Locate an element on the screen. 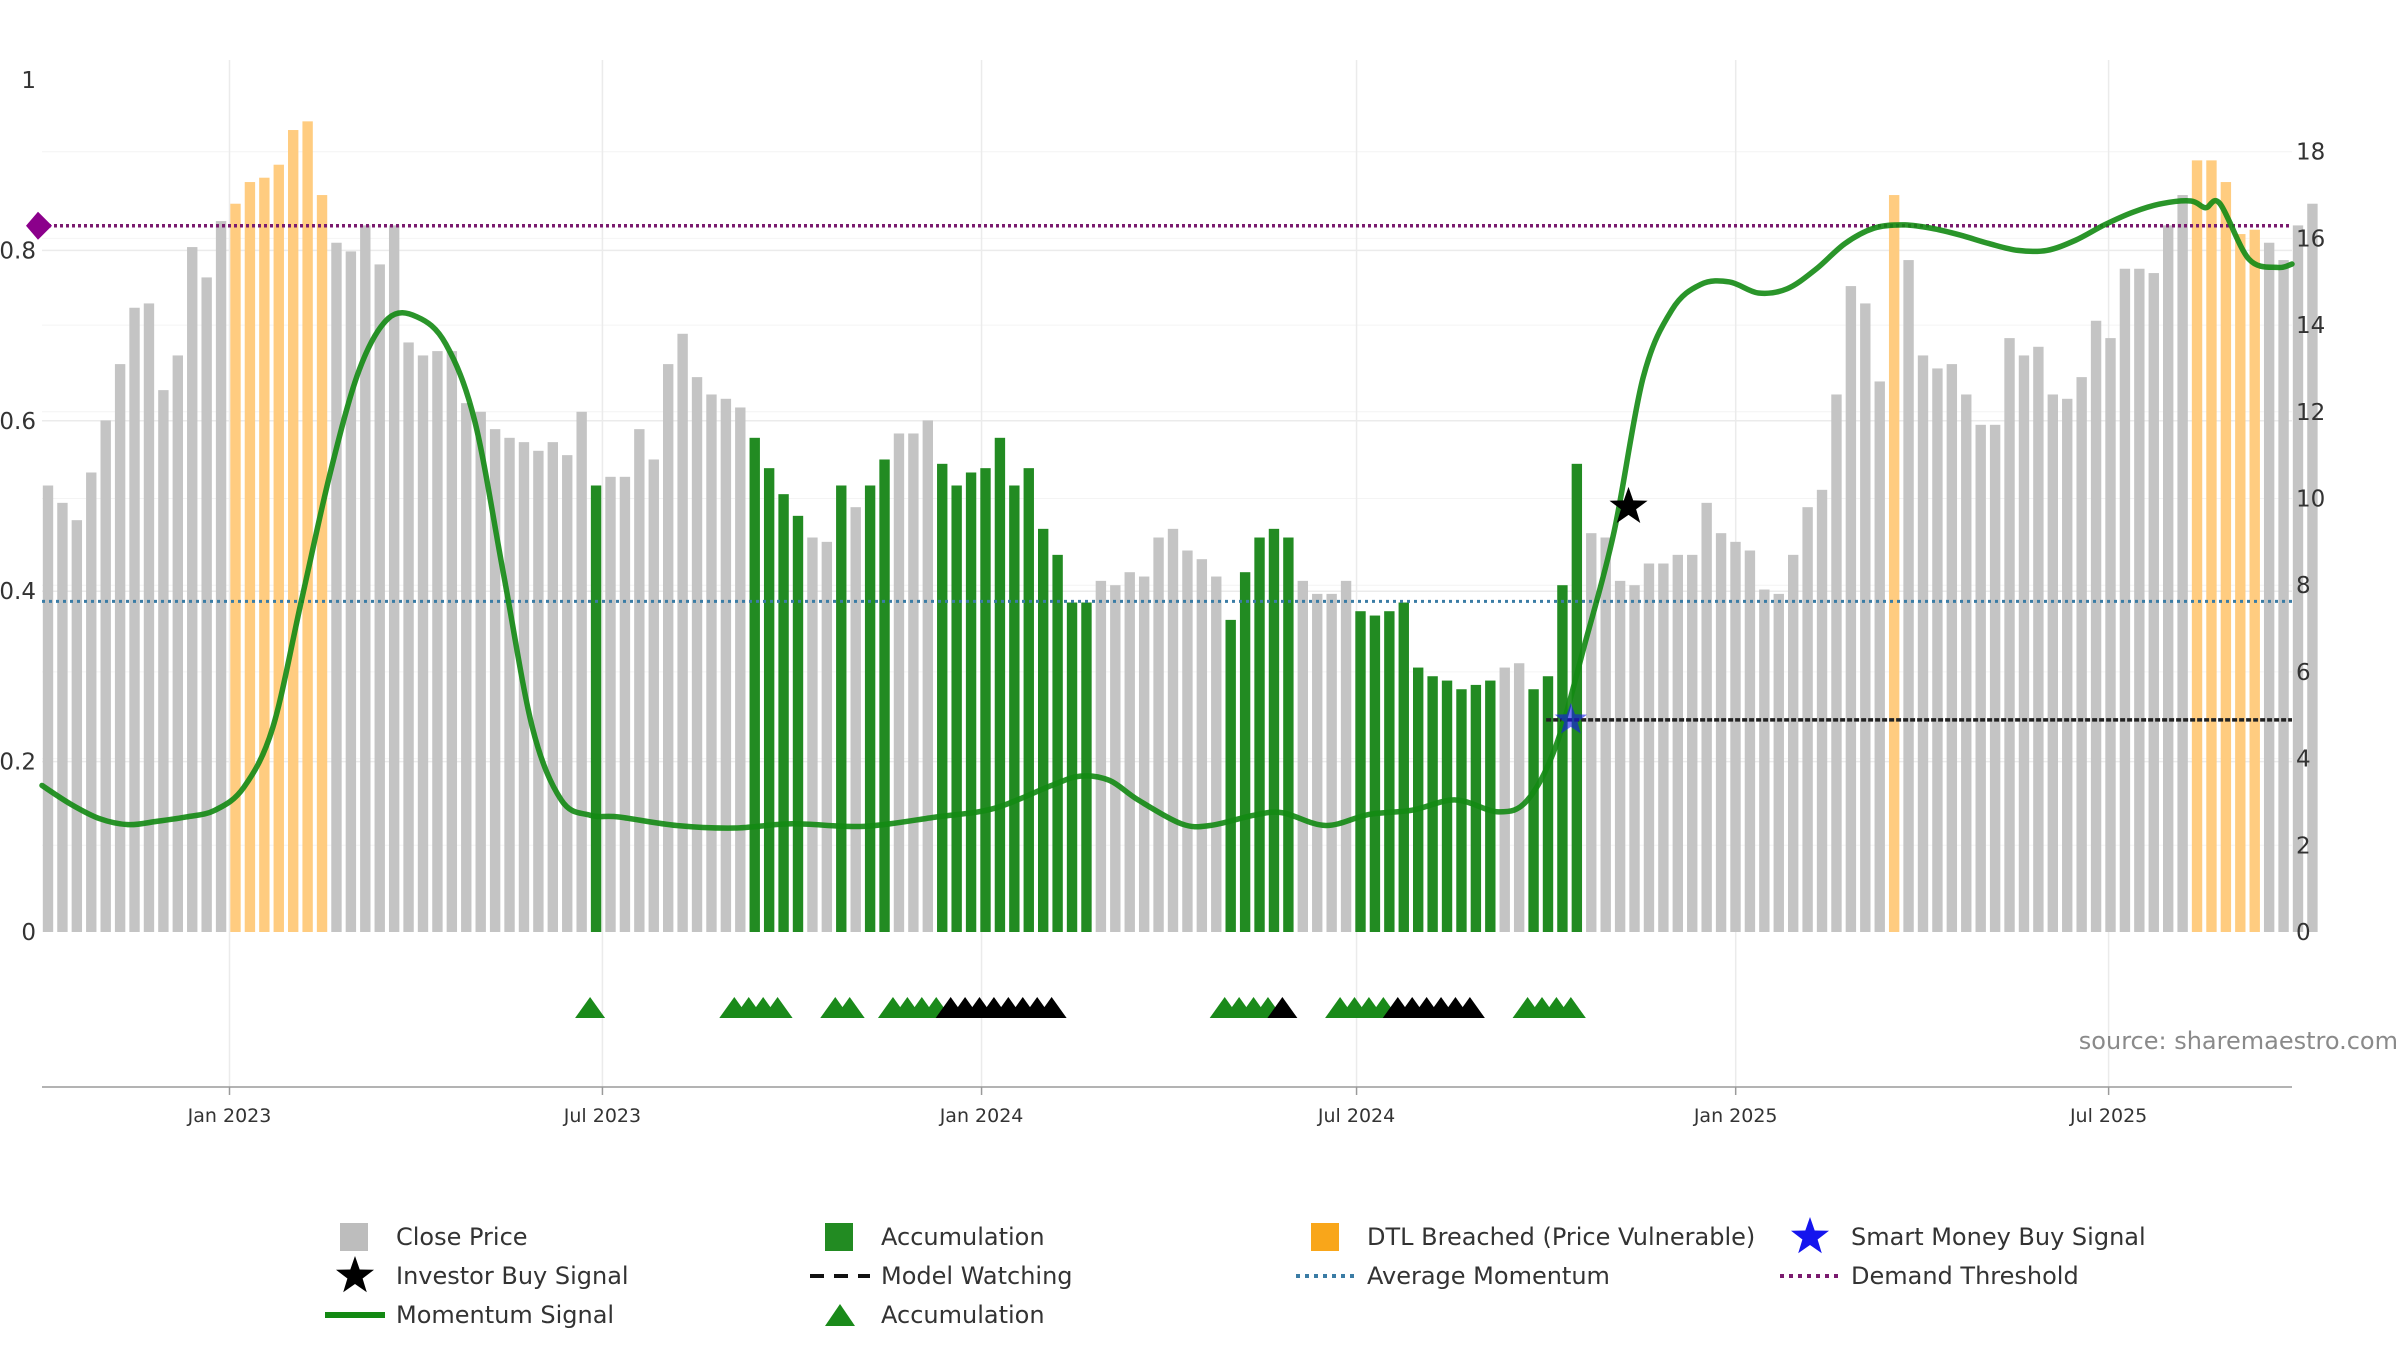  right-tick-label: 0 is located at coordinates (2303, 933).